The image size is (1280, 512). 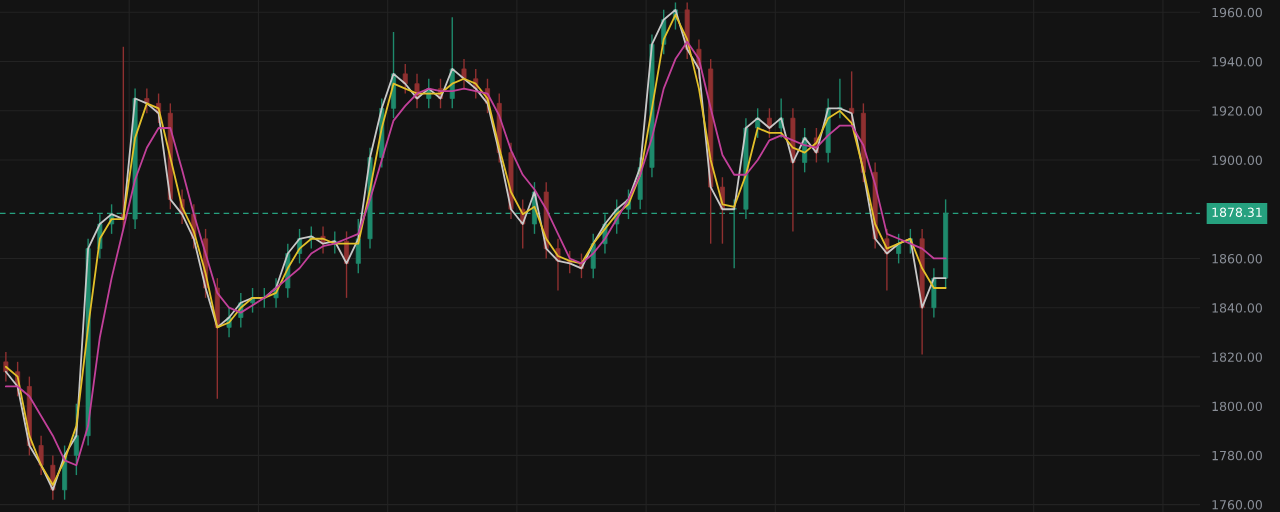 What do you see at coordinates (1237, 308) in the screenshot?
I see `y-tick-label: 1840.00` at bounding box center [1237, 308].